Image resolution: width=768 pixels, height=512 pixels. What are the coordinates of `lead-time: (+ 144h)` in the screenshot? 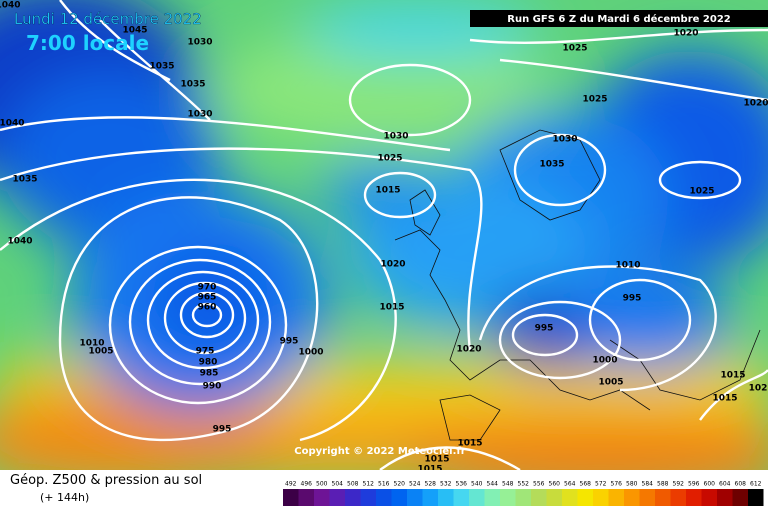 It's located at (64, 497).